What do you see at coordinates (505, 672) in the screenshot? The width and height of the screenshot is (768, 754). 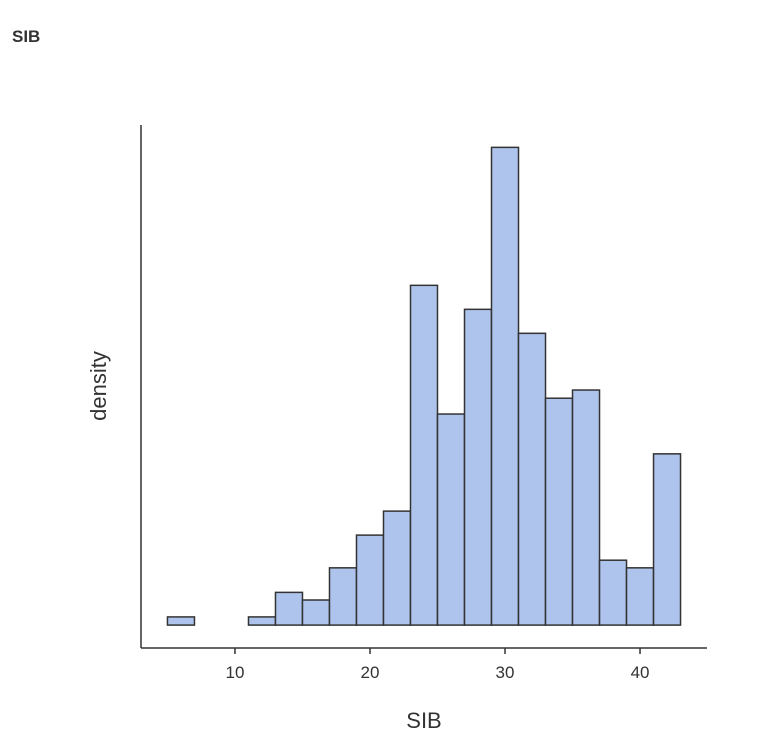 I see `x-tick-label: 30` at bounding box center [505, 672].